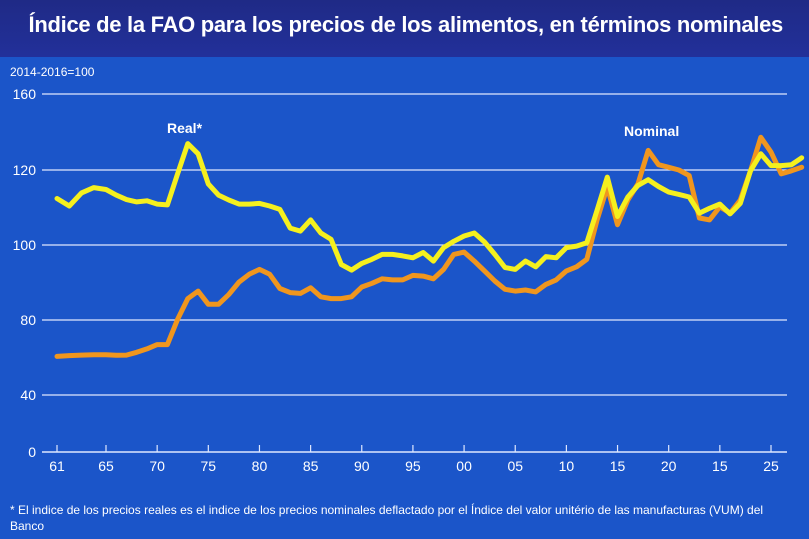 The image size is (809, 539). Describe the element at coordinates (157, 466) in the screenshot. I see `x-tick-label: 70` at that location.